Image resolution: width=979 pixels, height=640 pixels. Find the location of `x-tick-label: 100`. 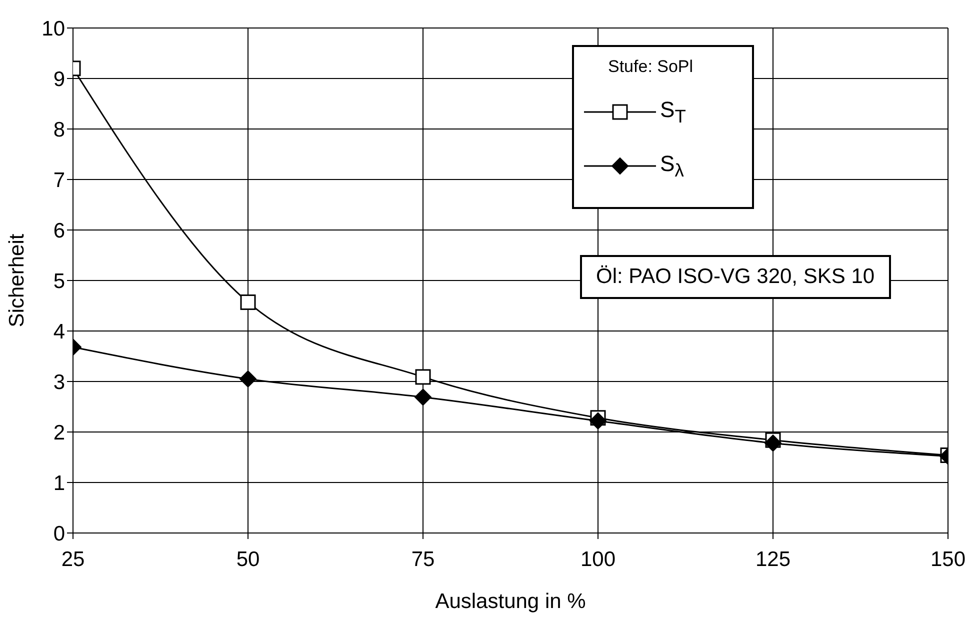

x-tick-label: 100 is located at coordinates (598, 559).